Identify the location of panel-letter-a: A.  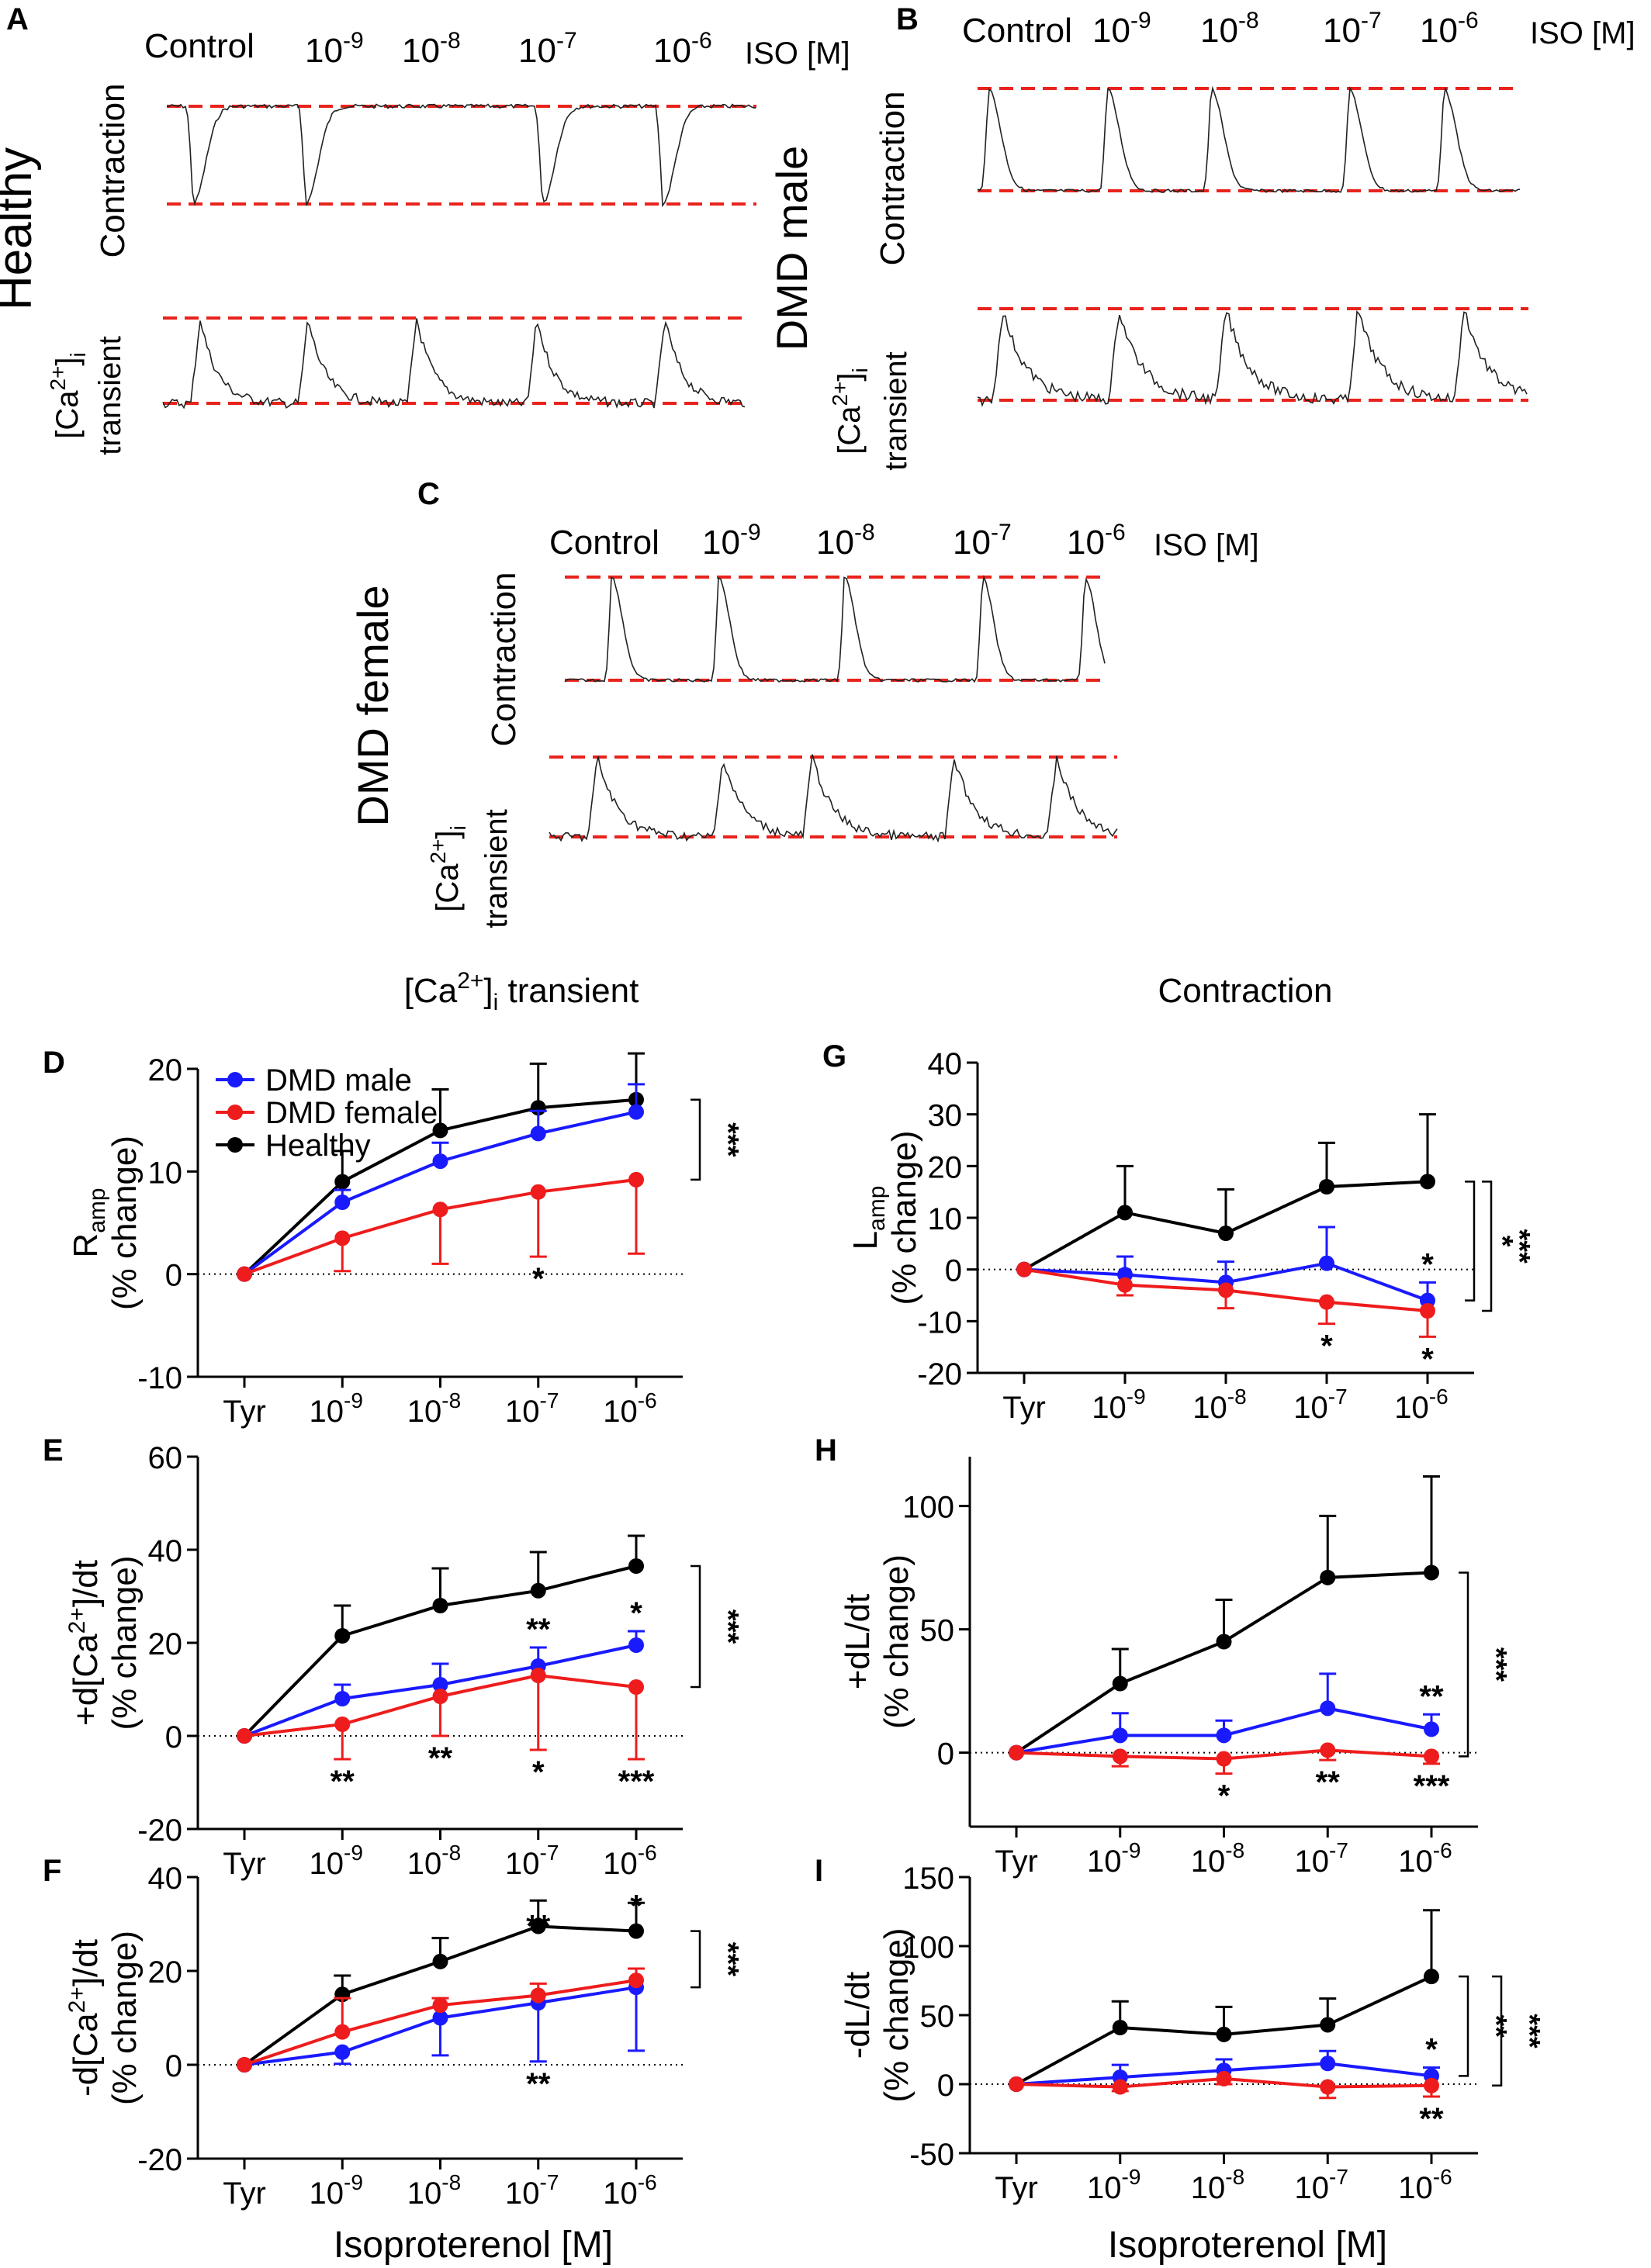
(17, 19).